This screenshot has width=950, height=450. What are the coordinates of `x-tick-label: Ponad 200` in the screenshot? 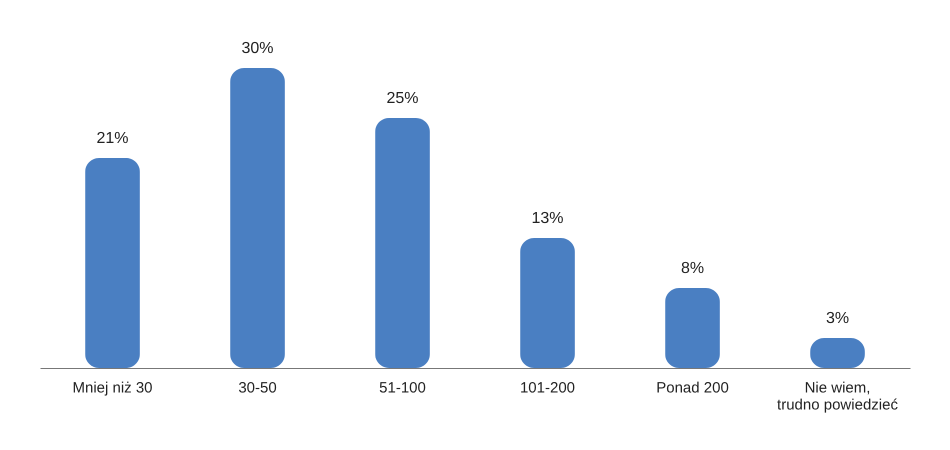 It's located at (692, 388).